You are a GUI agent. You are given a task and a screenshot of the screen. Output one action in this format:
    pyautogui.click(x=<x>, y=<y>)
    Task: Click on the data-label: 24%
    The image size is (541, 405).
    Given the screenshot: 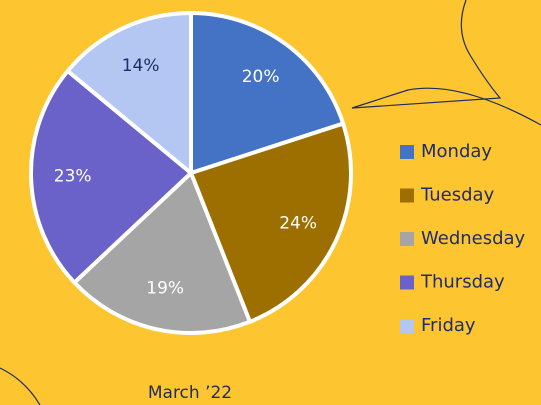 What is the action you would take?
    pyautogui.click(x=298, y=223)
    